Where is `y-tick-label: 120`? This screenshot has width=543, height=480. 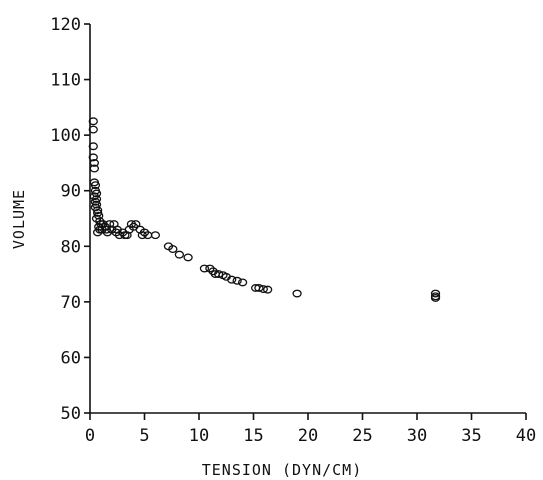
y-tick-label: 120 is located at coordinates (65, 25).